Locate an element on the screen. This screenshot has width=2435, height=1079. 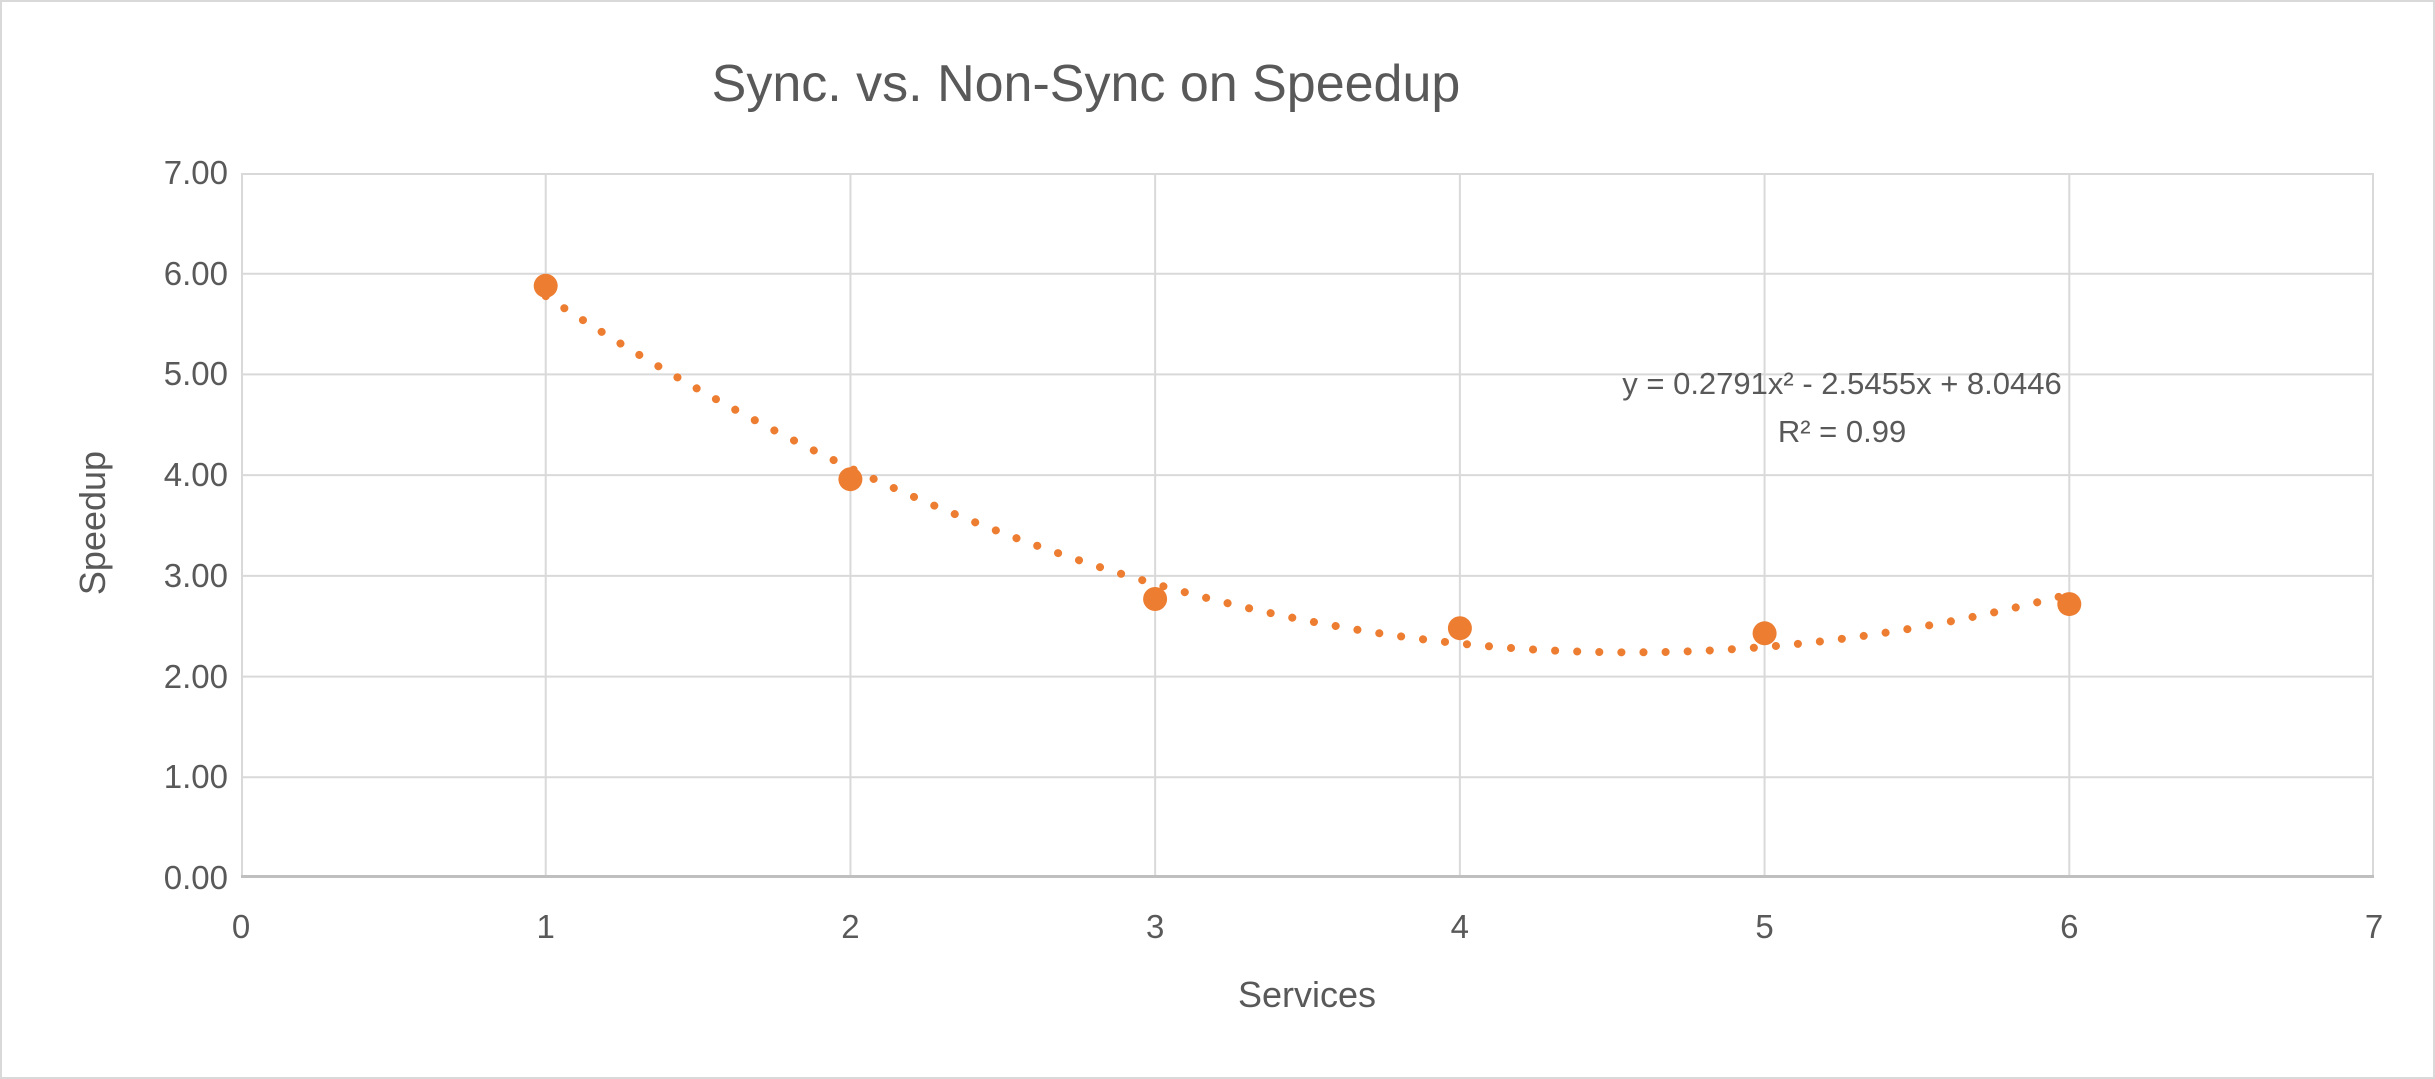
y-tick-label: 5.00 is located at coordinates (195, 374).